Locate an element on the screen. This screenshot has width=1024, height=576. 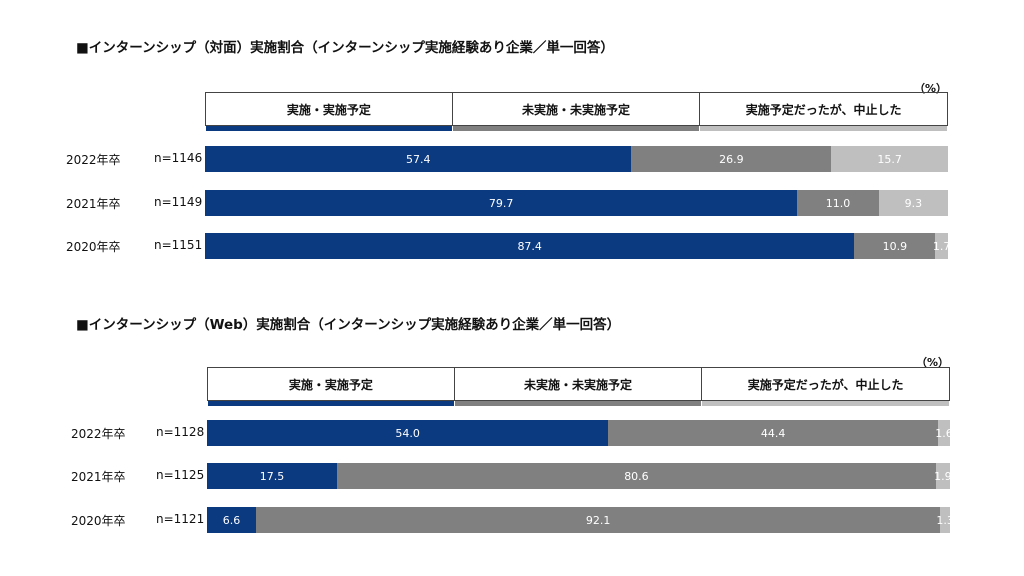
data-label: 80.6 is located at coordinates (636, 476).